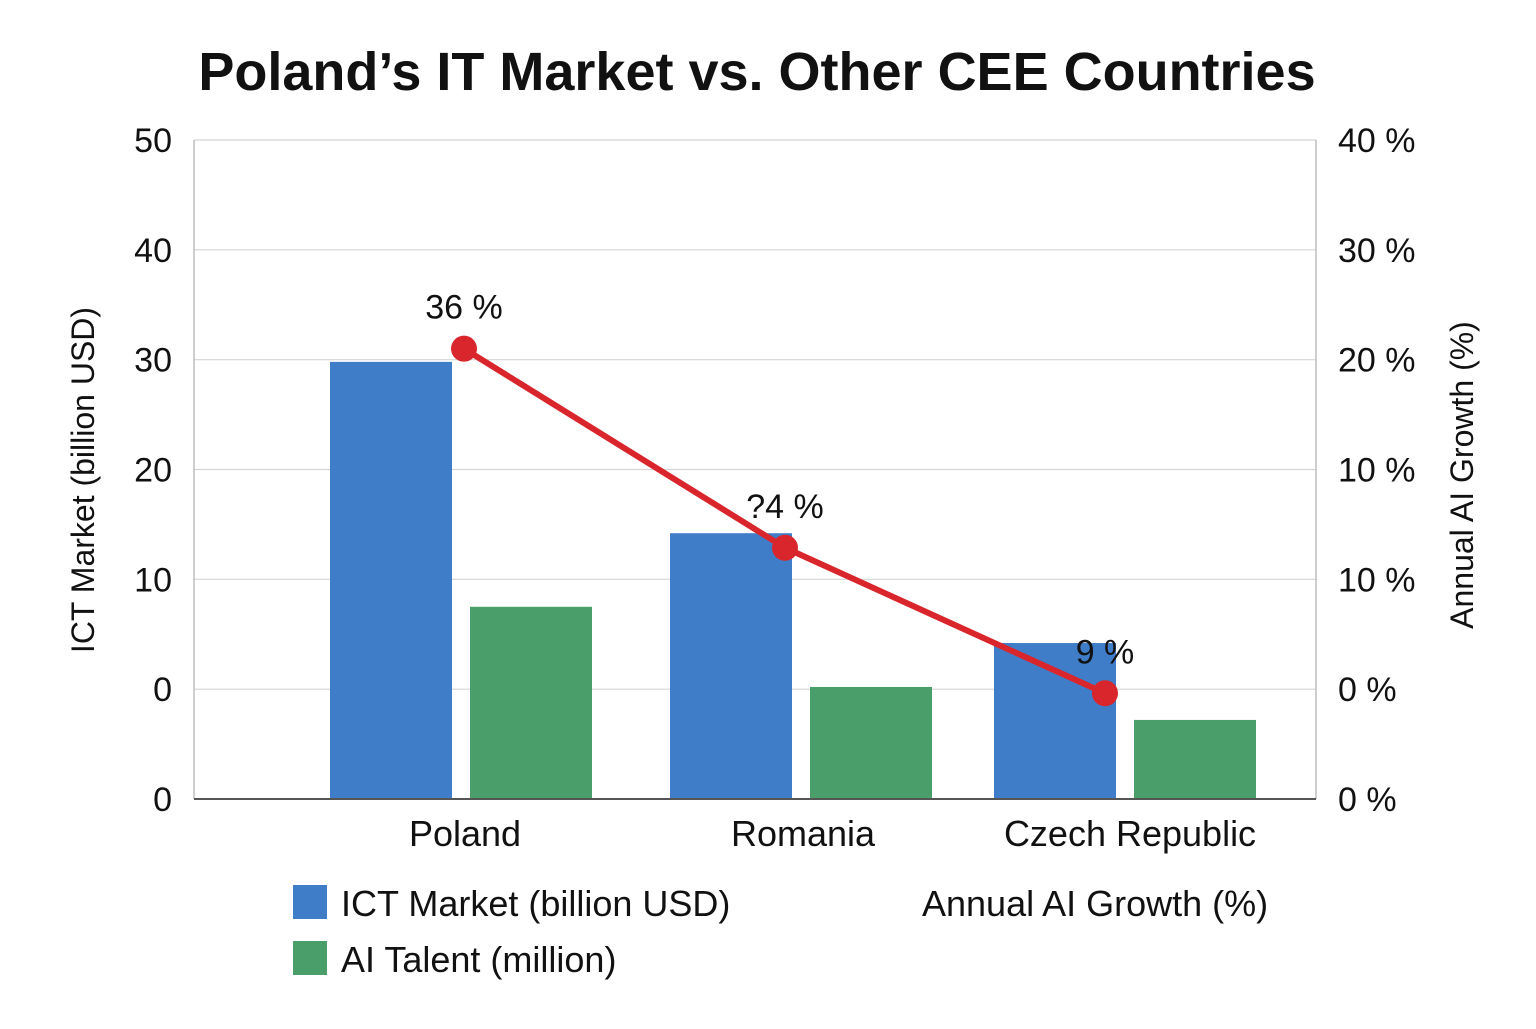 This screenshot has height=1029, width=1536. Describe the element at coordinates (1377, 251) in the screenshot. I see `y2-tick-label: 30 %` at that location.